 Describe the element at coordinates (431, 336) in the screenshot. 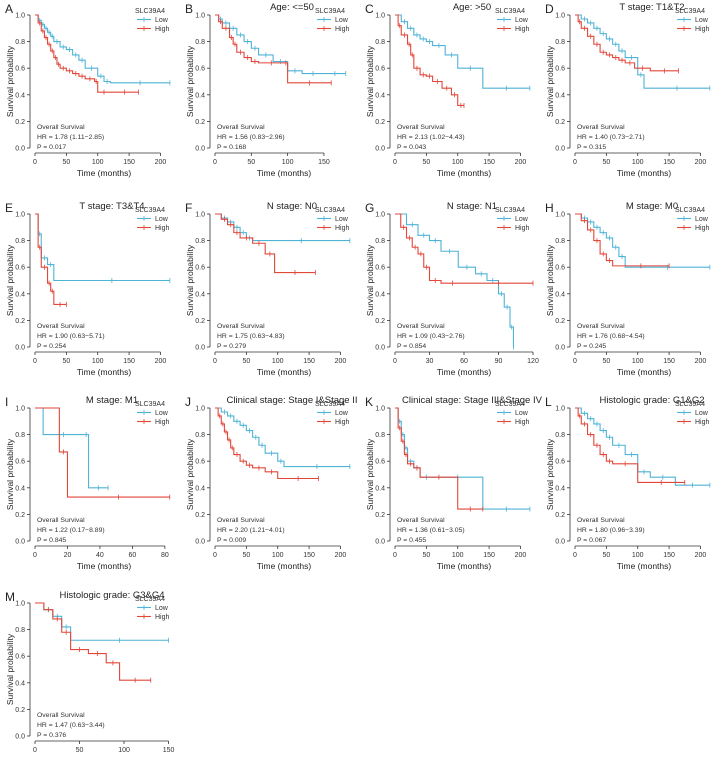

I see `hazard-ratio: HR = 1.09 (0.43−2.76)` at that location.